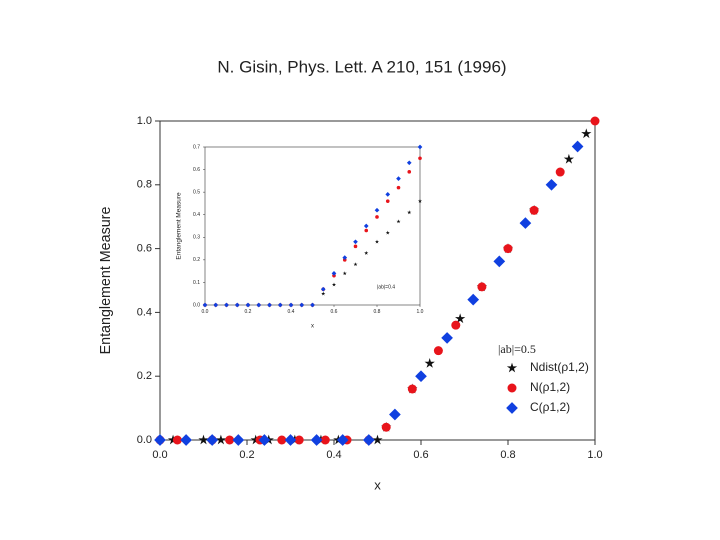  Describe the element at coordinates (144, 121) in the screenshot. I see `y-tick-label: 1.0` at that location.